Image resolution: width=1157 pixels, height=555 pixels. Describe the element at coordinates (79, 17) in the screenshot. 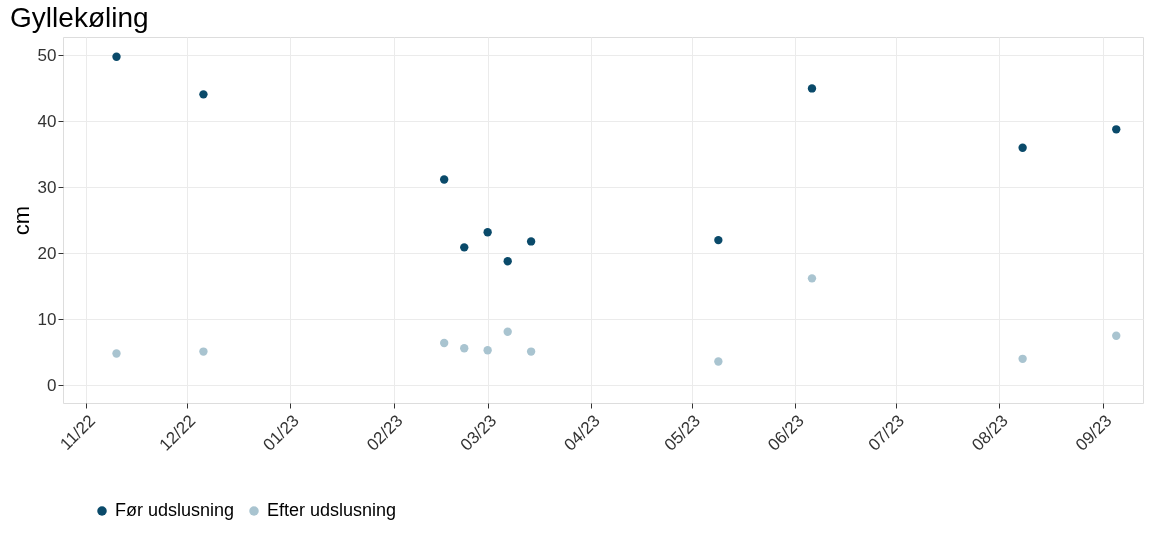

I see `chart-title: Gyllekøling` at that location.